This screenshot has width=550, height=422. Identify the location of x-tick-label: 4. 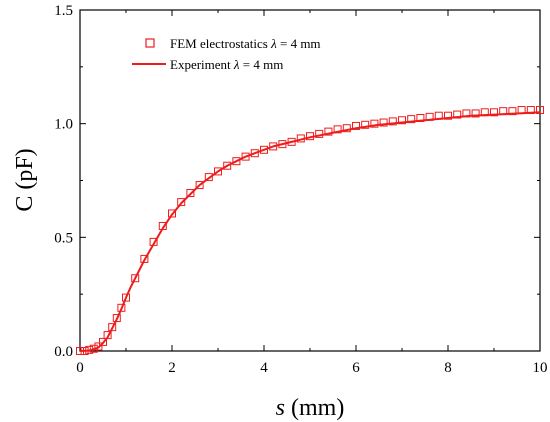
(264, 368).